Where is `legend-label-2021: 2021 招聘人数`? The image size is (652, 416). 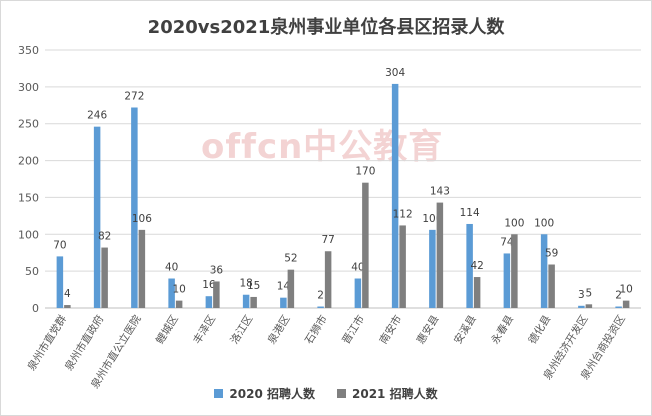 legend-label-2021: 2021 招聘人数 is located at coordinates (395, 394).